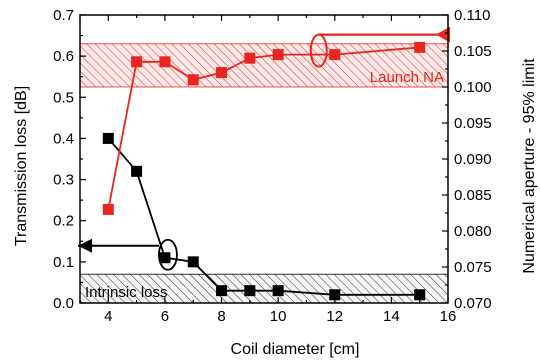 The image size is (540, 361). What do you see at coordinates (63, 180) in the screenshot?
I see `y-tick-label: 0.3` at bounding box center [63, 180].